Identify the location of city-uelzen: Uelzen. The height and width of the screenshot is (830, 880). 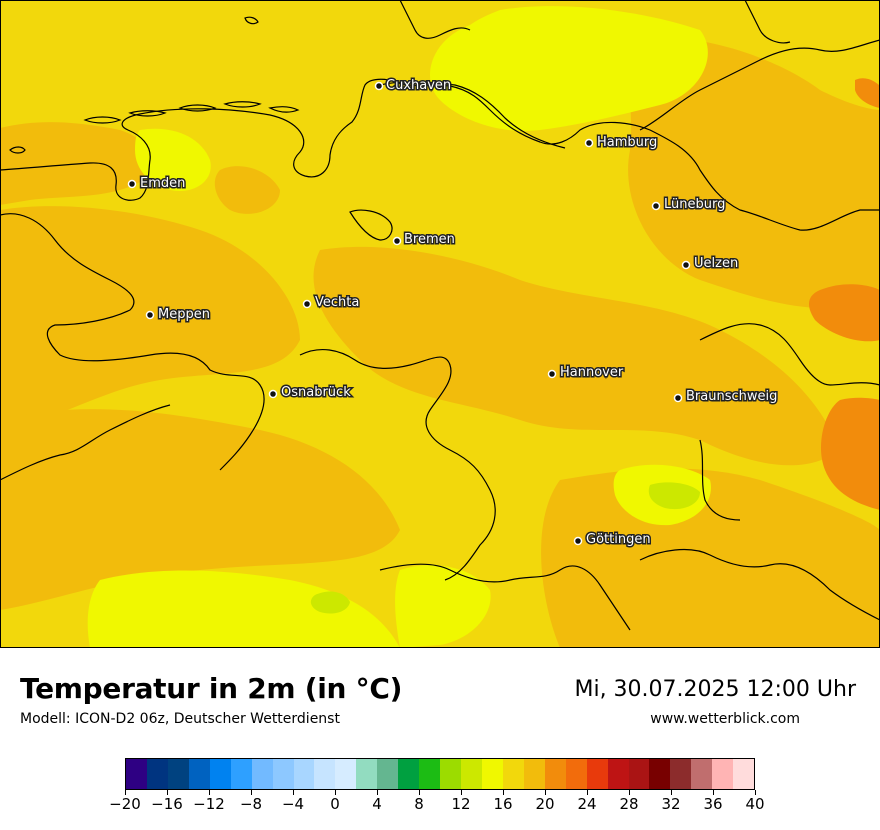
(710, 264).